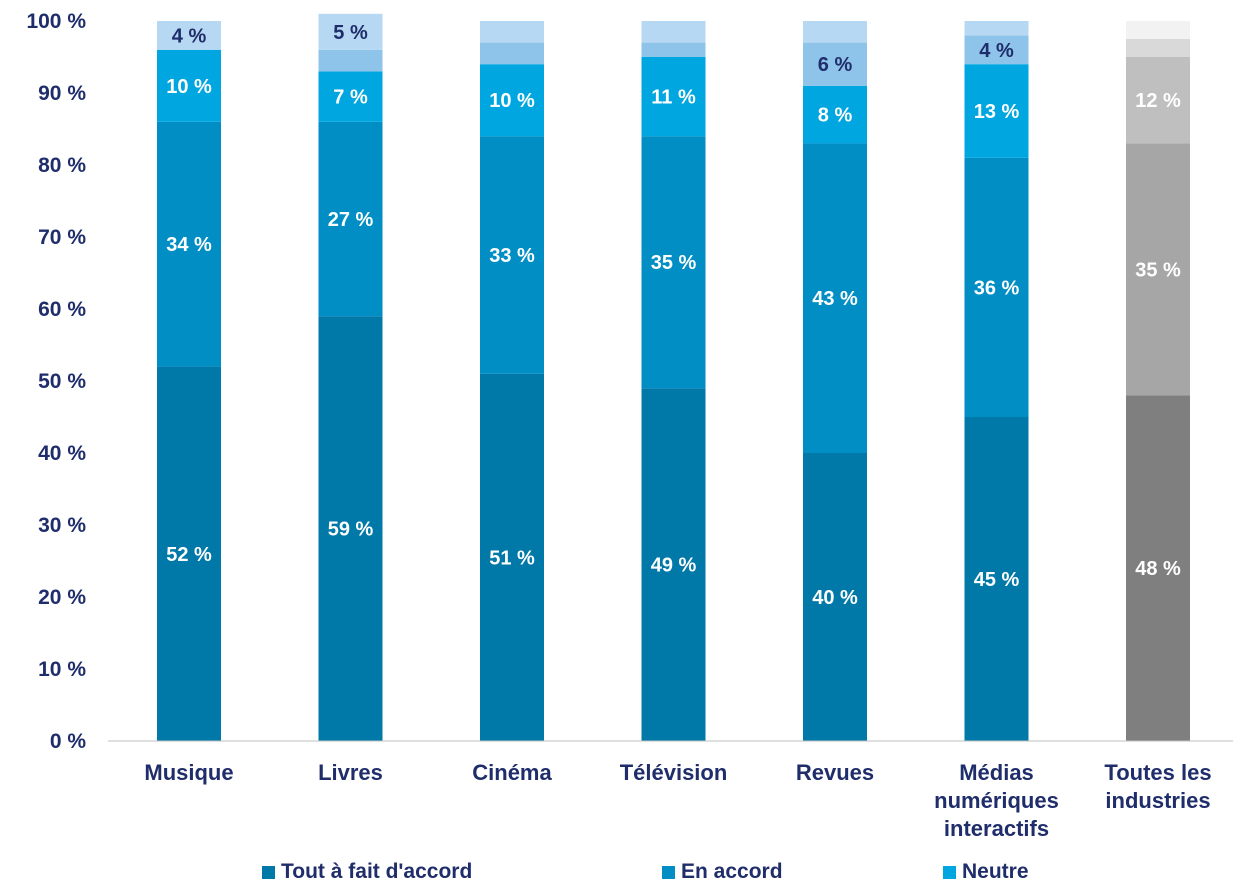  What do you see at coordinates (1157, 772) in the screenshot?
I see `x-category-label: Toutes les` at bounding box center [1157, 772].